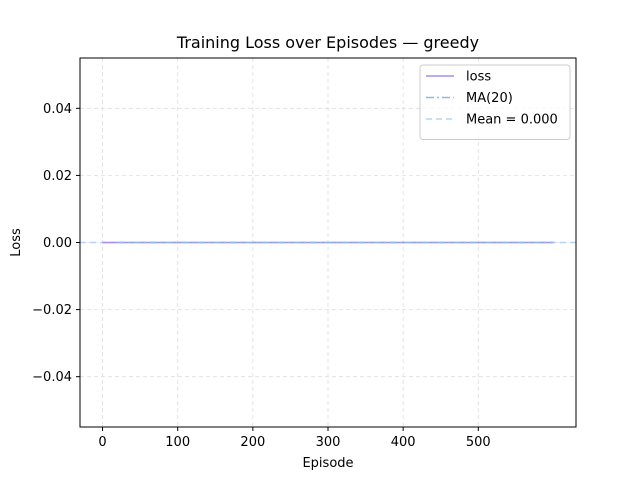 The width and height of the screenshot is (640, 480). Describe the element at coordinates (478, 442) in the screenshot. I see `x-tick-label: 500` at that location.